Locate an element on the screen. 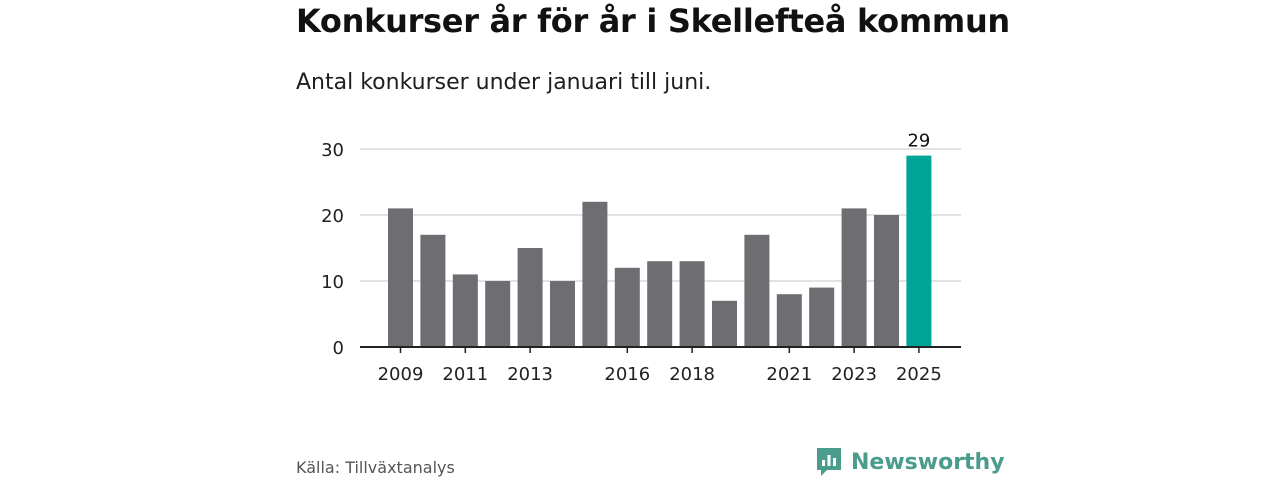  x-tick-label: 2018 is located at coordinates (692, 374).